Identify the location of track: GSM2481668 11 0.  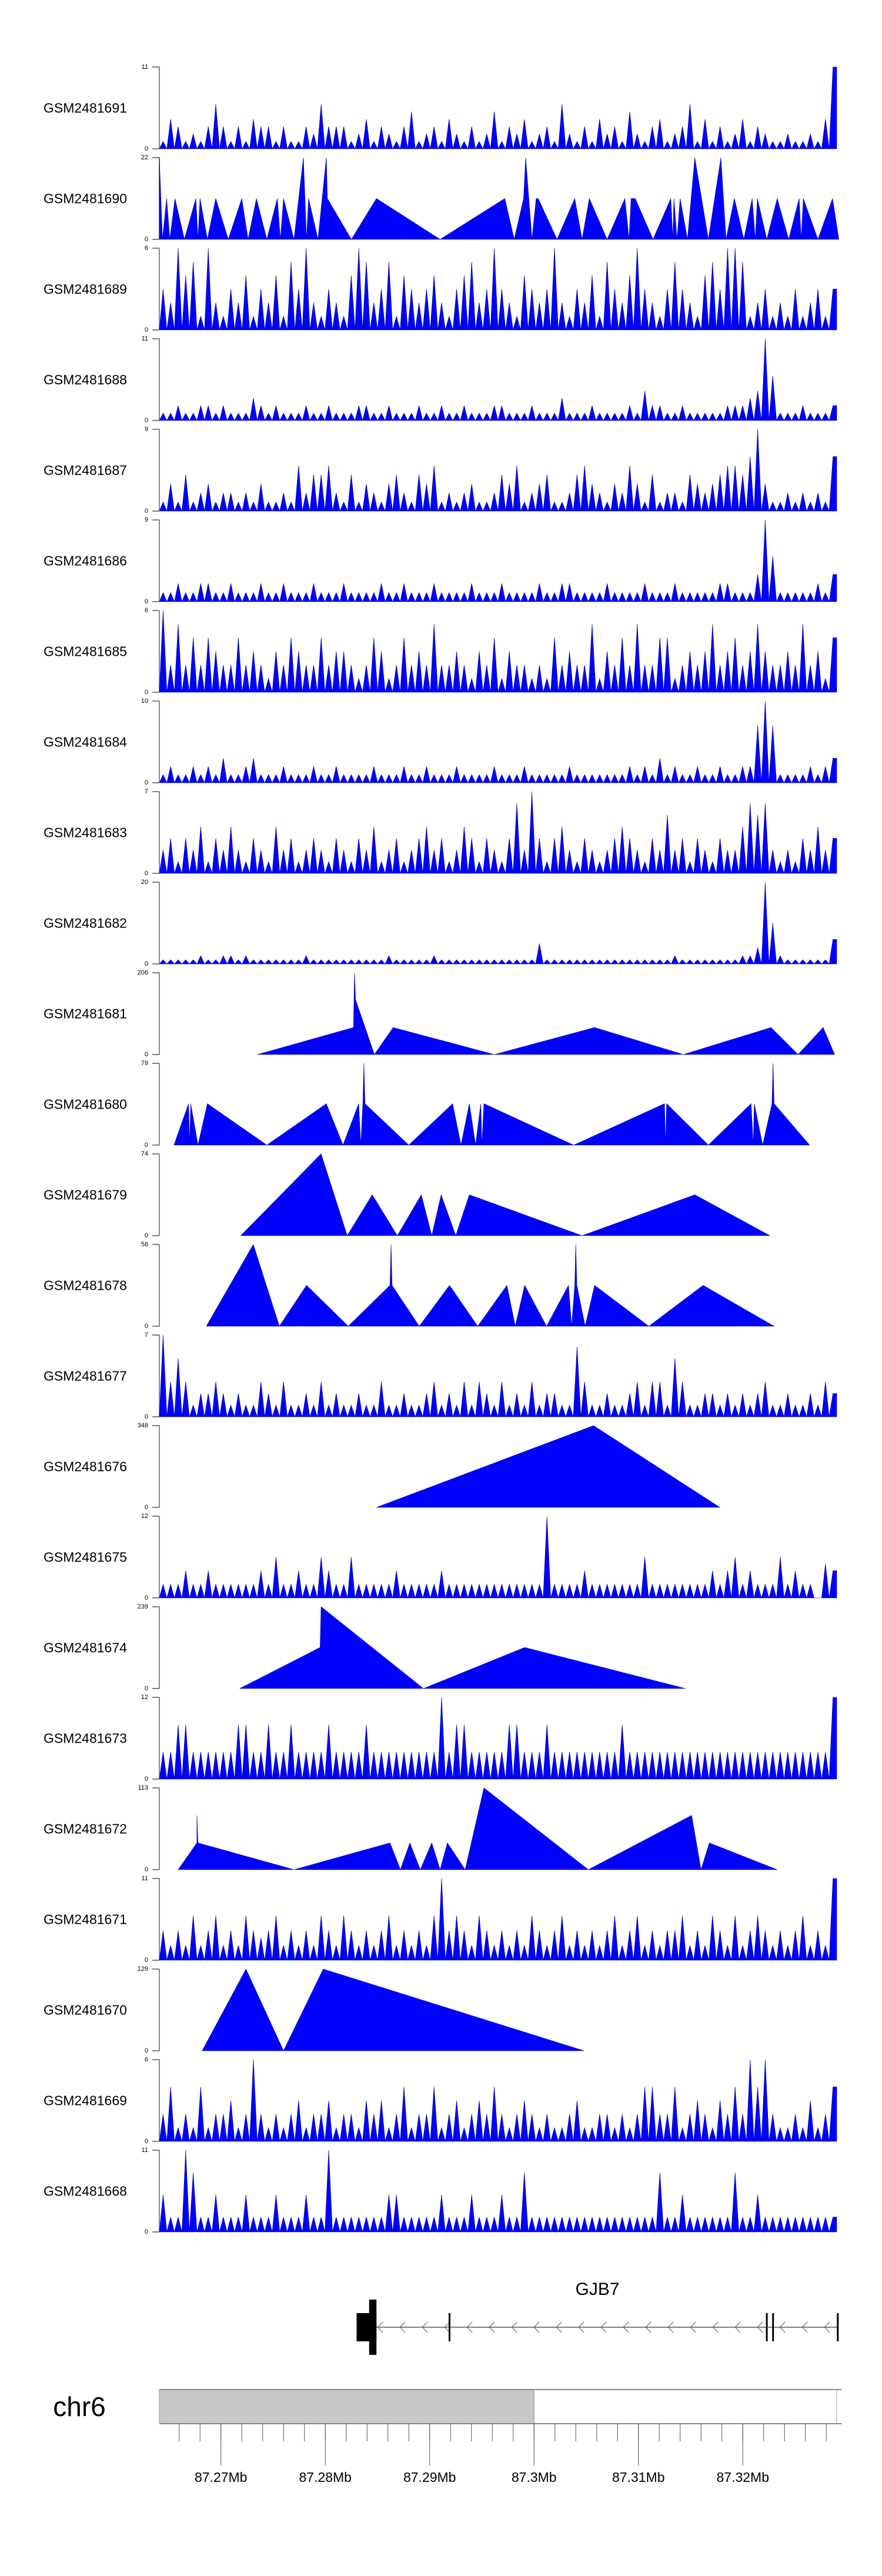
(440, 2191).